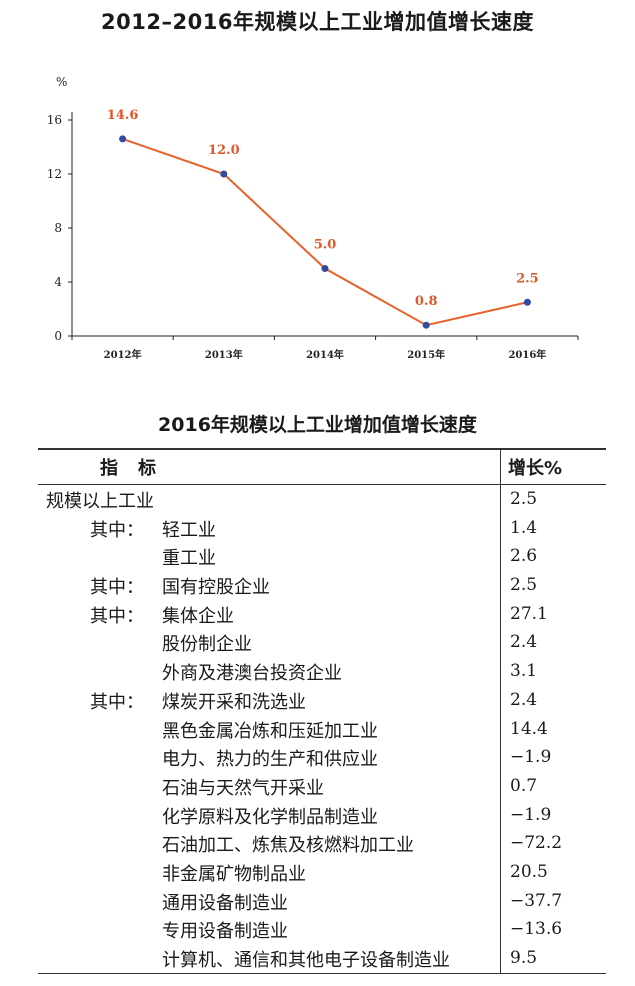 The width and height of the screenshot is (635, 986). What do you see at coordinates (225, 932) in the screenshot?
I see `row-indicator: 专用设备制造业` at bounding box center [225, 932].